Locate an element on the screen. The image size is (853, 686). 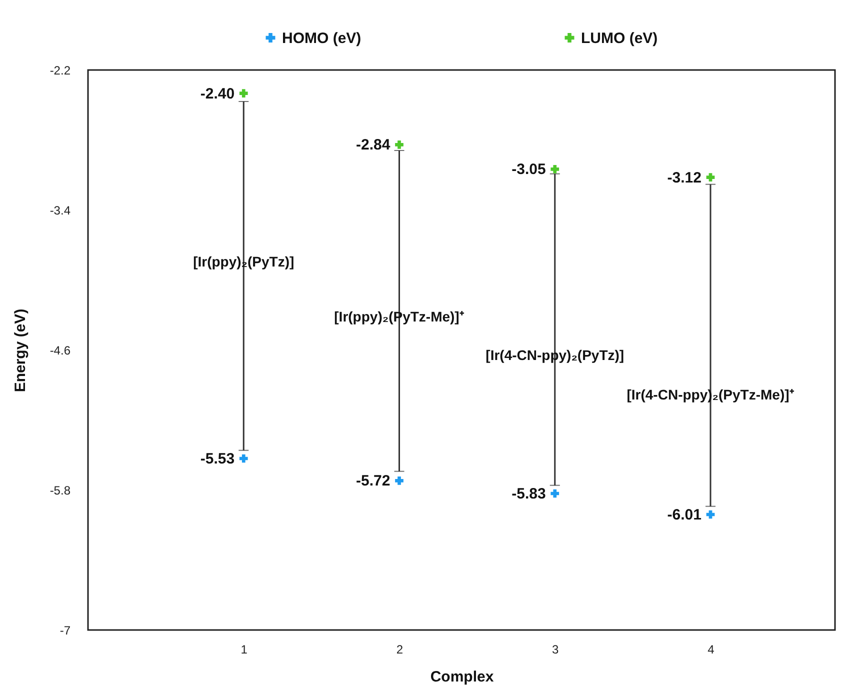
y-axis-title: Energy (eV) is located at coordinates (20, 350).